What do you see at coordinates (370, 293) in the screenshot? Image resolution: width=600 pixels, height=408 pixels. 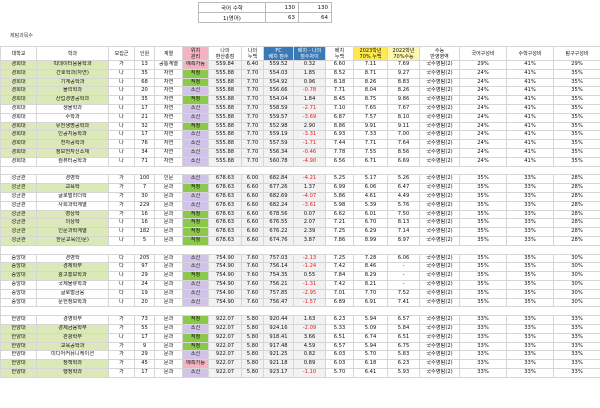 I see `rank-2023-cell: 7.70` at bounding box center [370, 293].